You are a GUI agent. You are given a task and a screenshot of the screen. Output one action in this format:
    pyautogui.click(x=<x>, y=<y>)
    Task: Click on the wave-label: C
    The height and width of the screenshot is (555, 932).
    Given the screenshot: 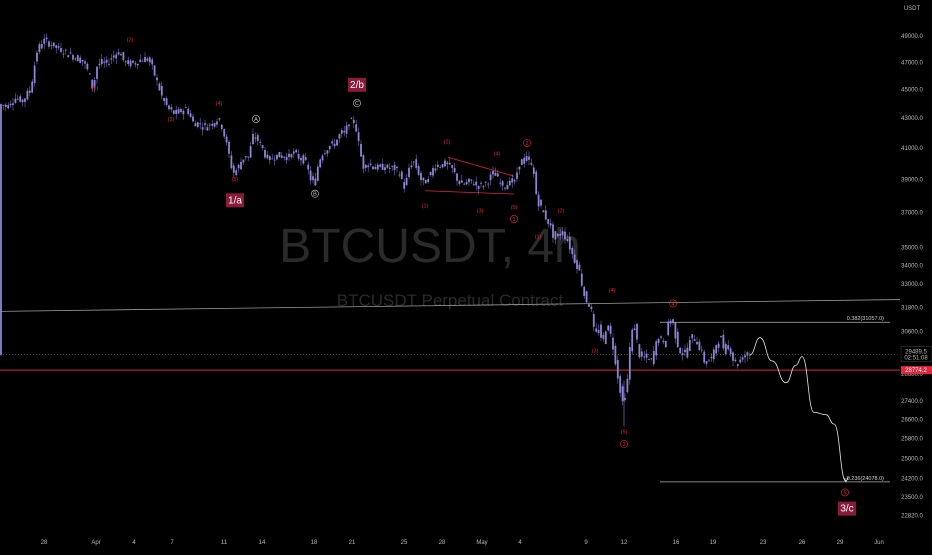 What is the action you would take?
    pyautogui.click(x=357, y=104)
    